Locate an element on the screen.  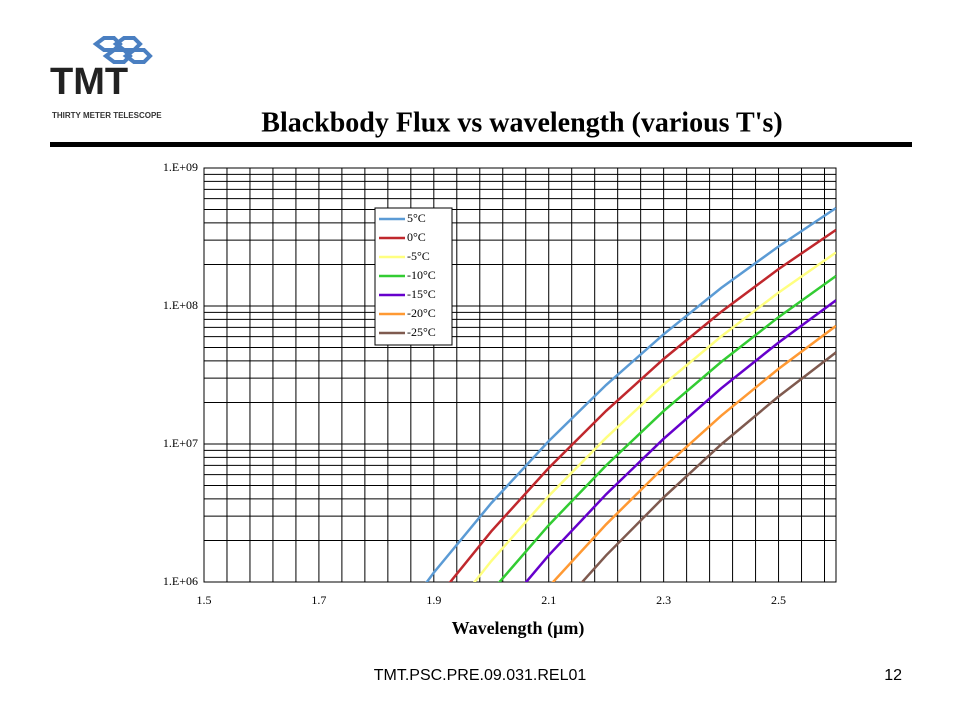
legend-label: 5°C is located at coordinates (416, 218).